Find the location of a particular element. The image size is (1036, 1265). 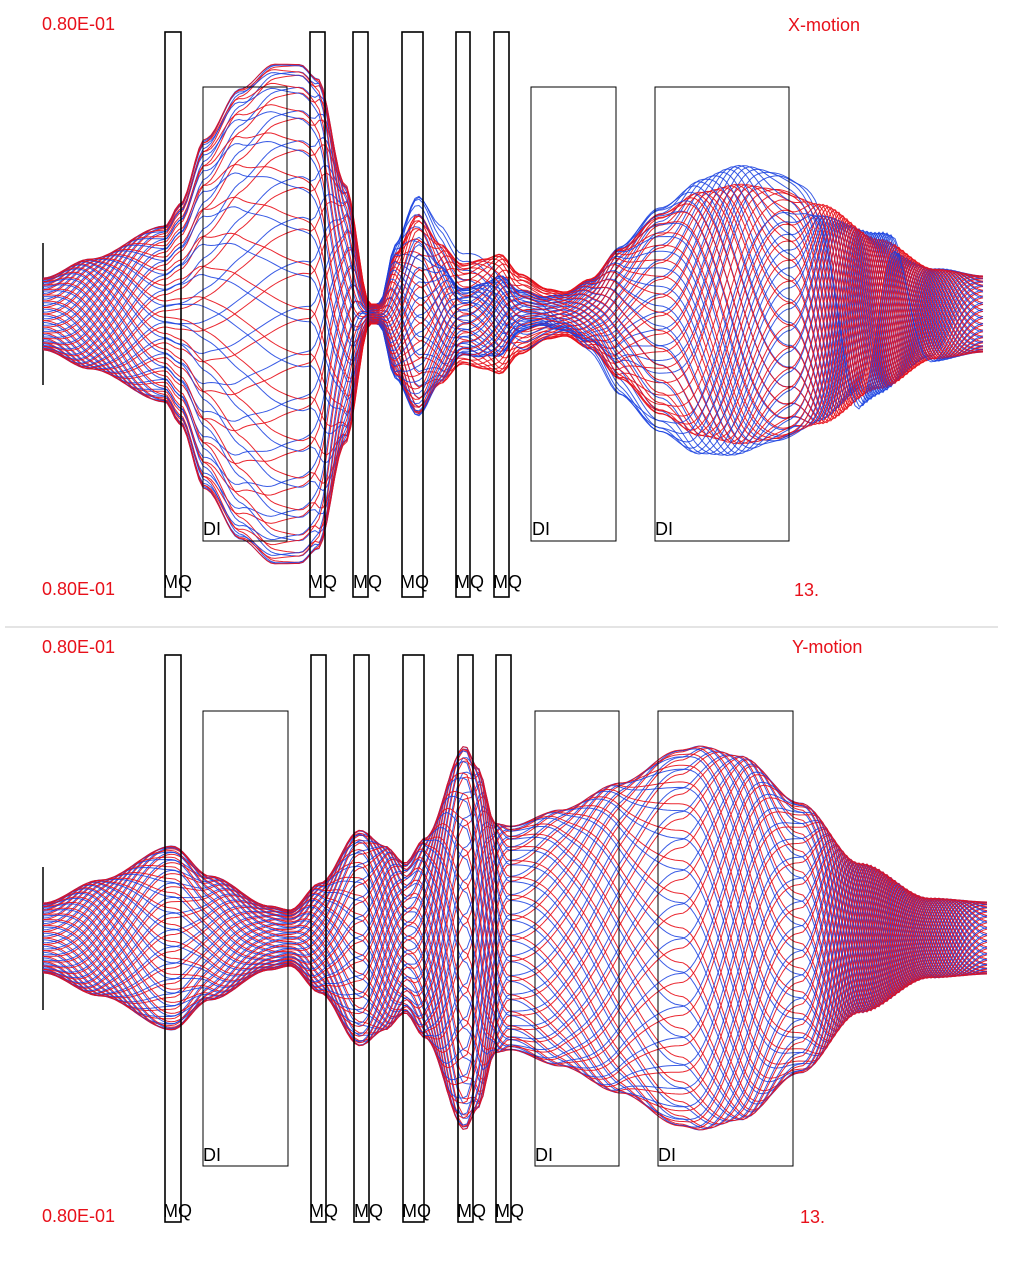

y-length-label: 13. is located at coordinates (812, 1217).